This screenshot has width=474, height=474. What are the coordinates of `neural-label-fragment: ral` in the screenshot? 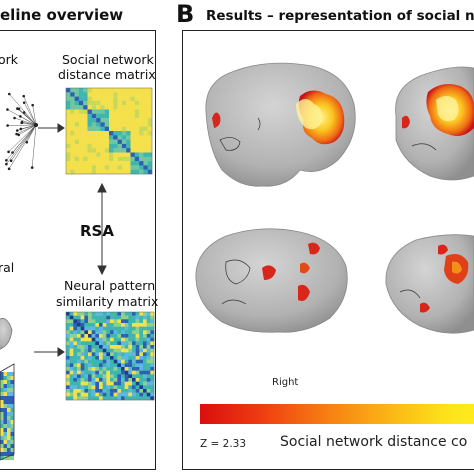 It's located at (7, 267).